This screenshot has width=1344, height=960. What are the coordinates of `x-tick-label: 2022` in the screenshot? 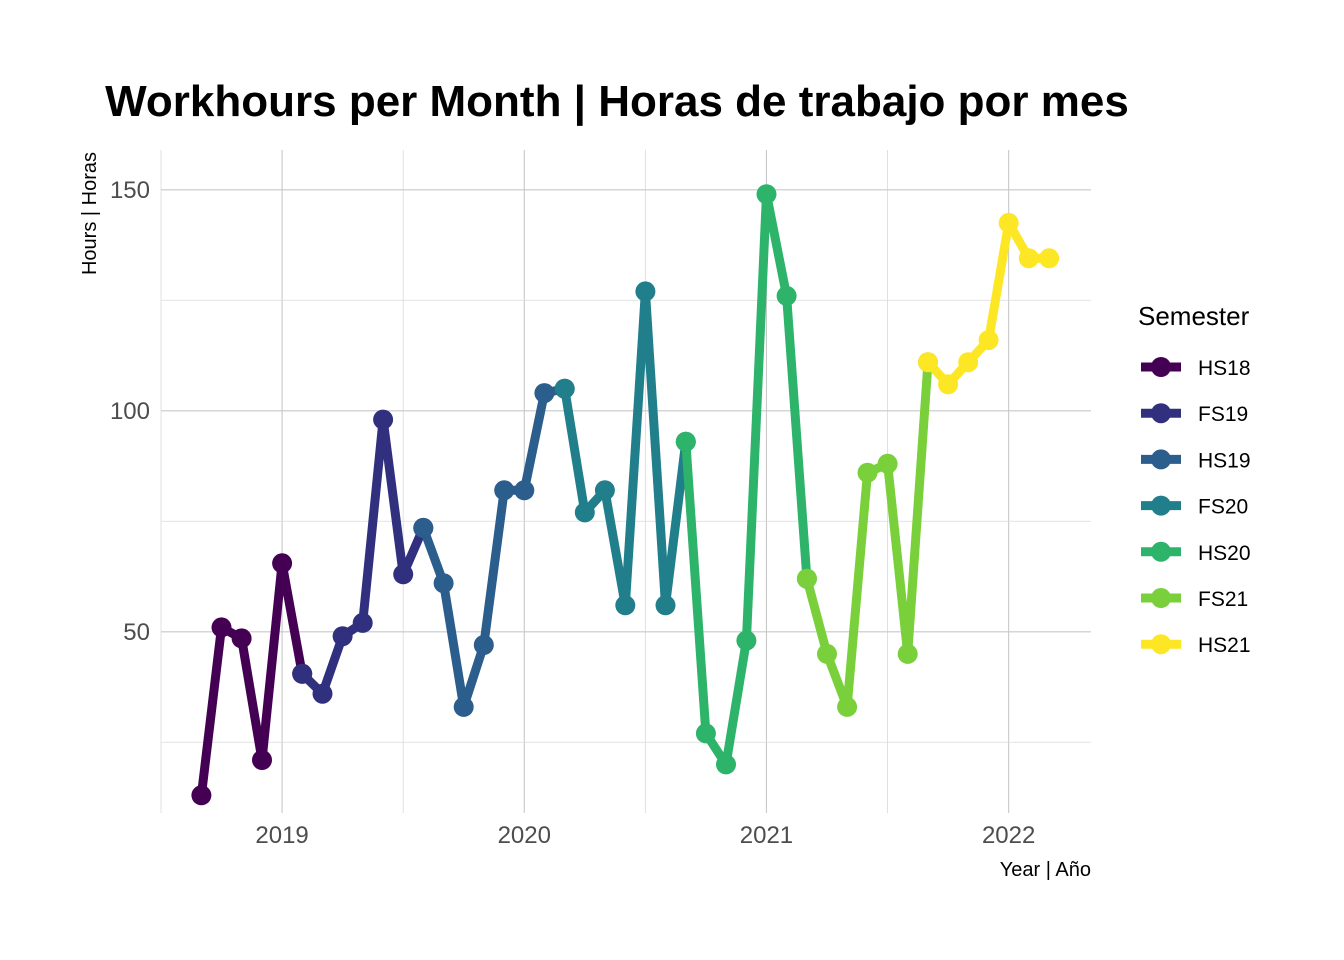 It's located at (1008, 835).